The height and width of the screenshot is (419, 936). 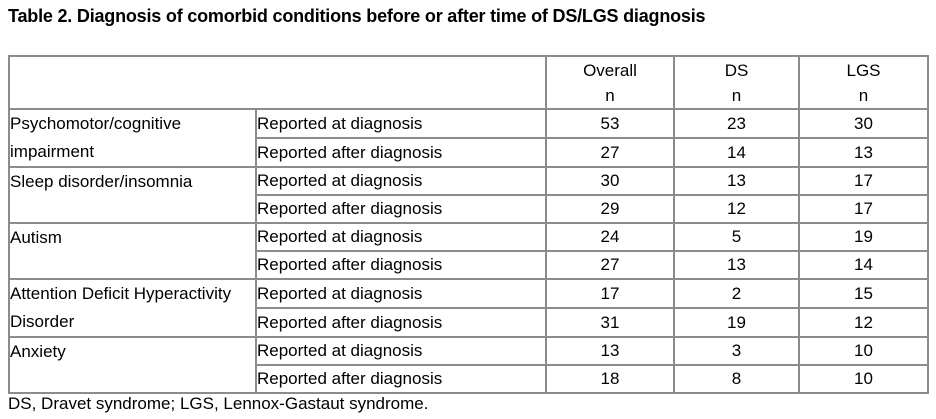 I want to click on value-cell-overall: 24, so click(x=610, y=237).